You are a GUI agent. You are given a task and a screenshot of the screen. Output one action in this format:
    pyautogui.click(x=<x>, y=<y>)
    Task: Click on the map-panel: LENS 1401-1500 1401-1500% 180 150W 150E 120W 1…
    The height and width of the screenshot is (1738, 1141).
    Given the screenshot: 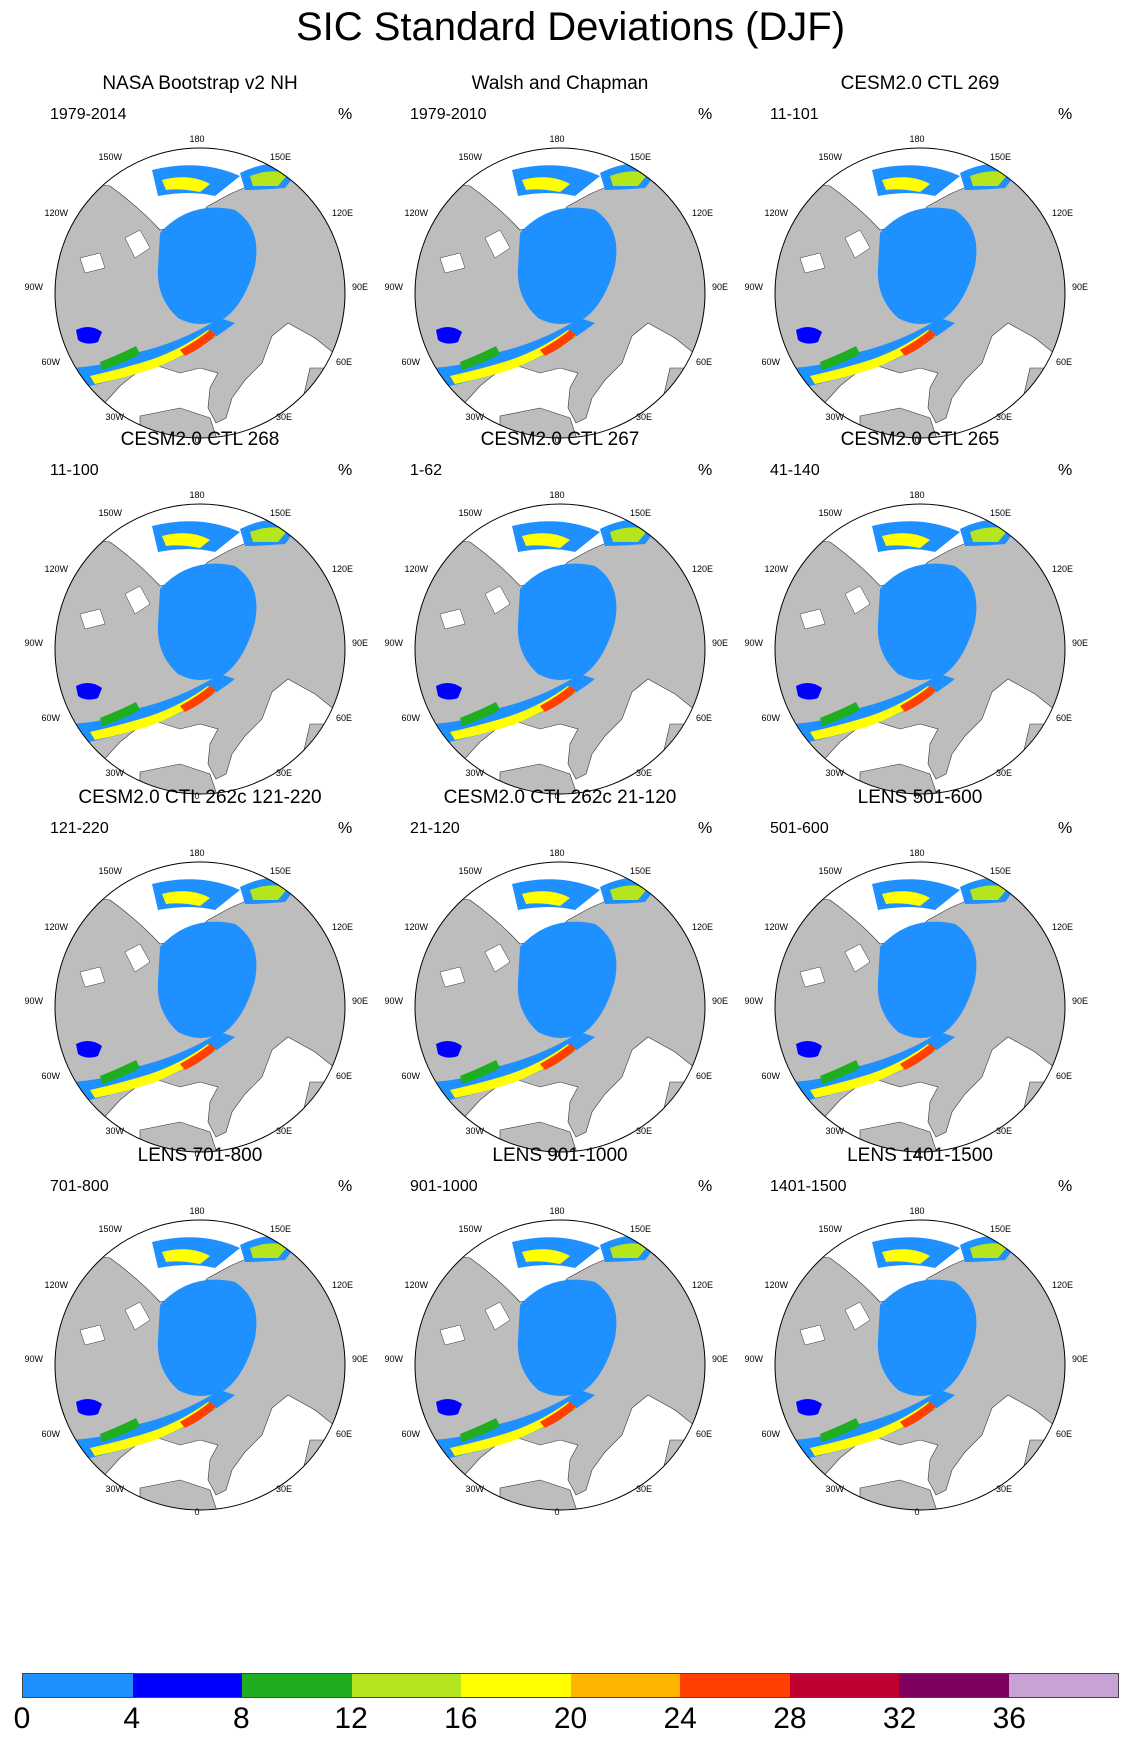 What is the action you would take?
    pyautogui.click(x=920, y=1344)
    